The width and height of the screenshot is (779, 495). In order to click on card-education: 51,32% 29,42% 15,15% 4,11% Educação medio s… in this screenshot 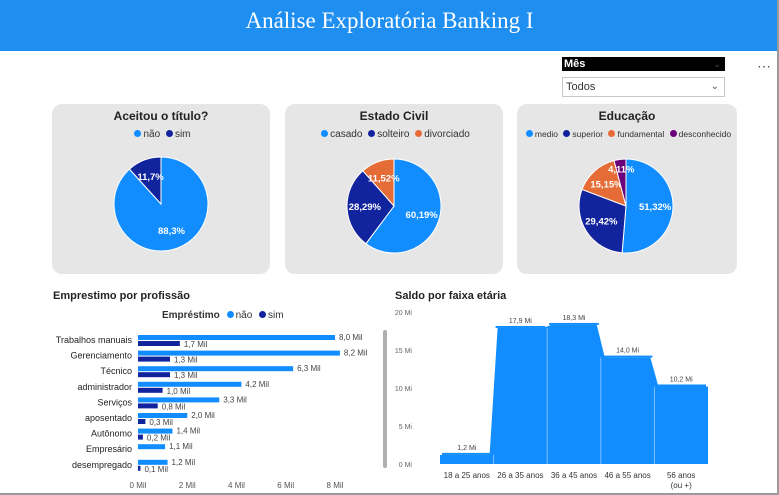, I will do `click(627, 189)`.